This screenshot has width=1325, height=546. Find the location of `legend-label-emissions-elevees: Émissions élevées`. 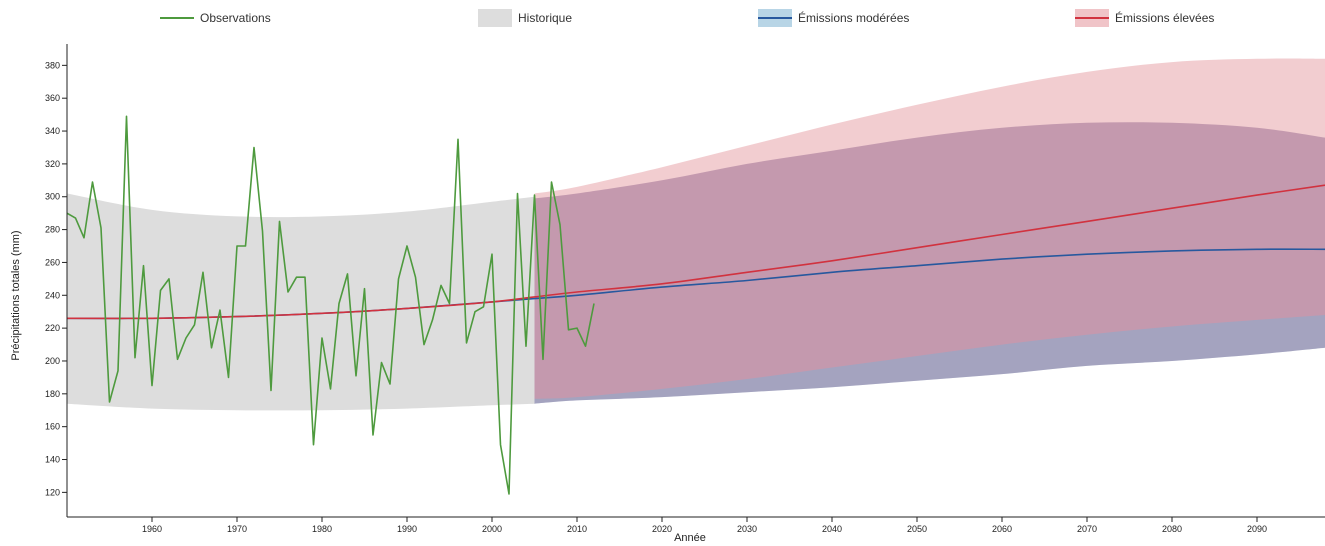

legend-label-emissions-elevees: Émissions élevées is located at coordinates (1165, 18).